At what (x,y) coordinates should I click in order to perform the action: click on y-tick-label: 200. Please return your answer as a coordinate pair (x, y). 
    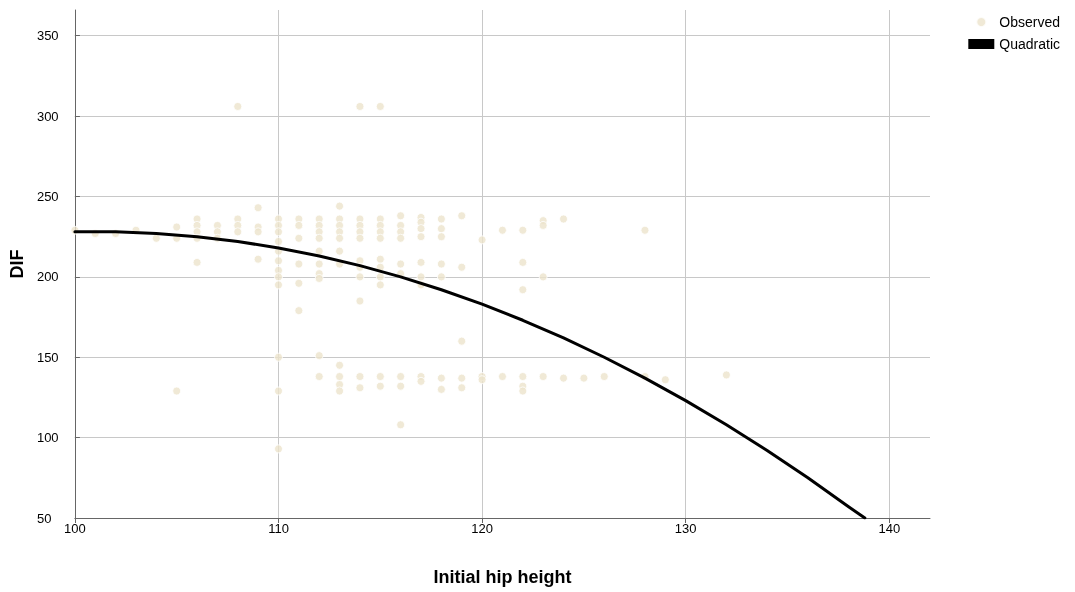
    Looking at the image, I should click on (47, 277).